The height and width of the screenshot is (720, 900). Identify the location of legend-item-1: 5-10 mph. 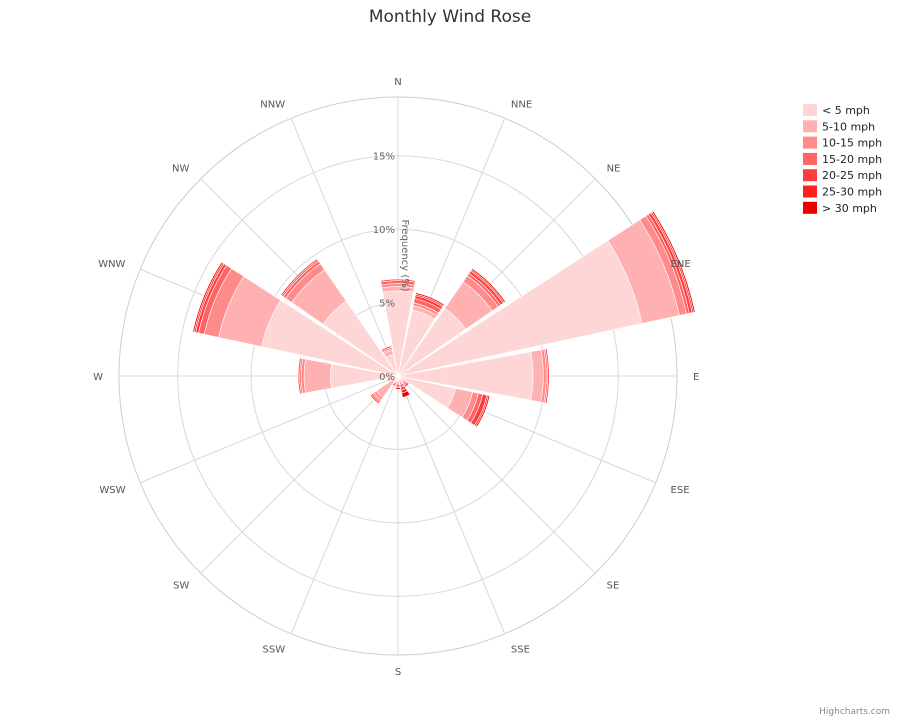
(839, 126).